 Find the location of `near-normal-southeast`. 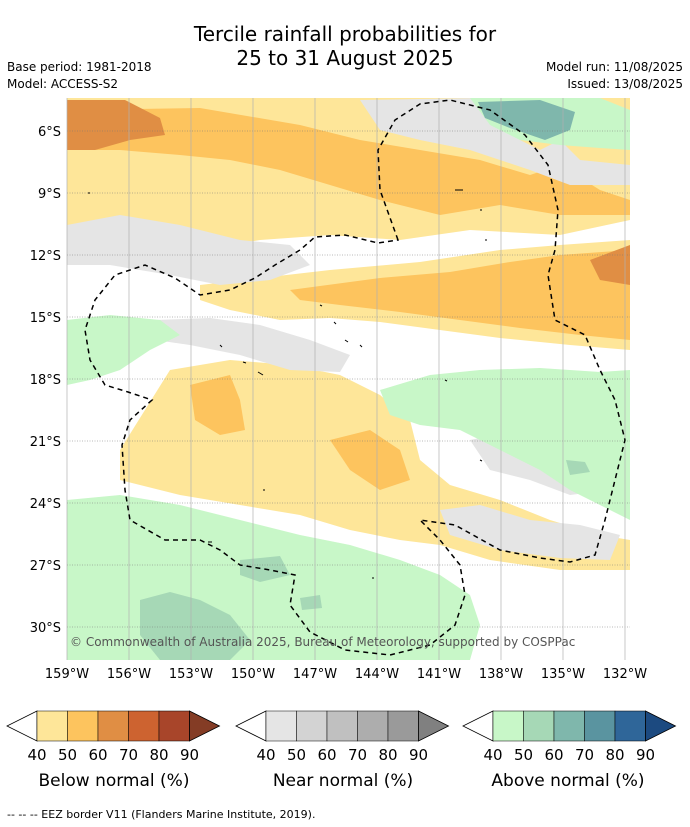

near-normal-southeast is located at coordinates (530, 532).